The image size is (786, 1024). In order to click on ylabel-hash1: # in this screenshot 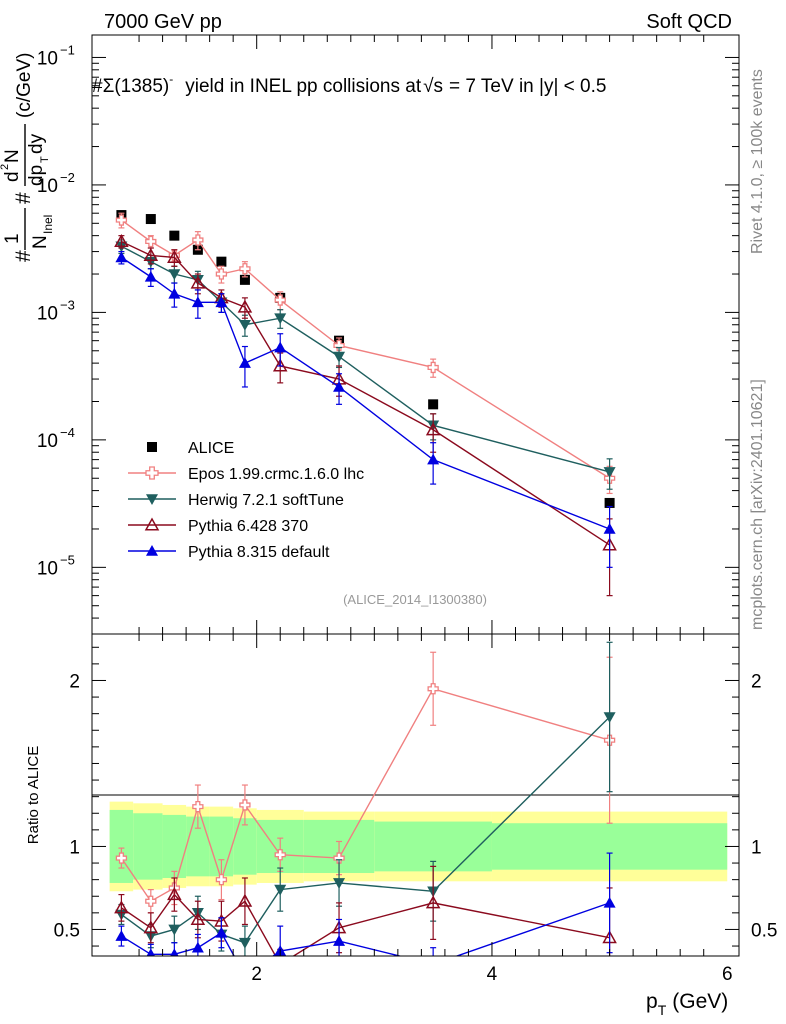, I will do `click(23, 256)`.